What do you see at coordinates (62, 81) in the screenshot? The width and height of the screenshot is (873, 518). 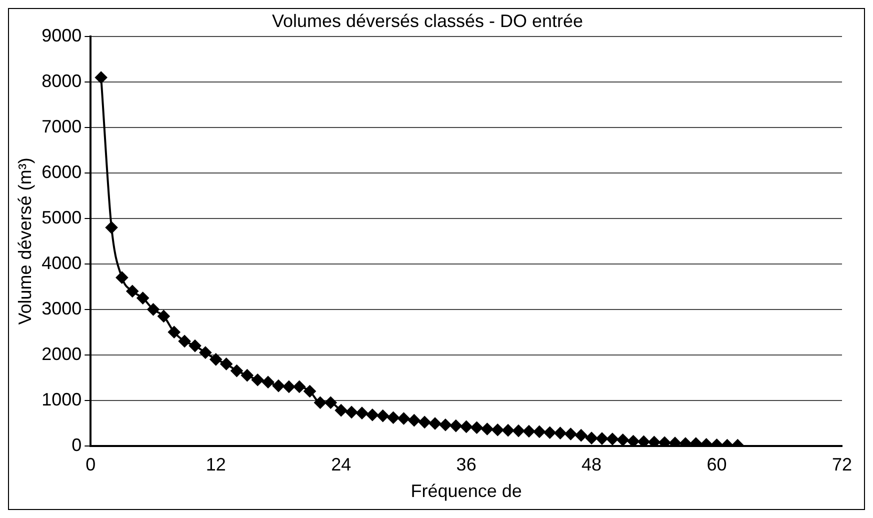 I see `y-tick-label: 8000` at bounding box center [62, 81].